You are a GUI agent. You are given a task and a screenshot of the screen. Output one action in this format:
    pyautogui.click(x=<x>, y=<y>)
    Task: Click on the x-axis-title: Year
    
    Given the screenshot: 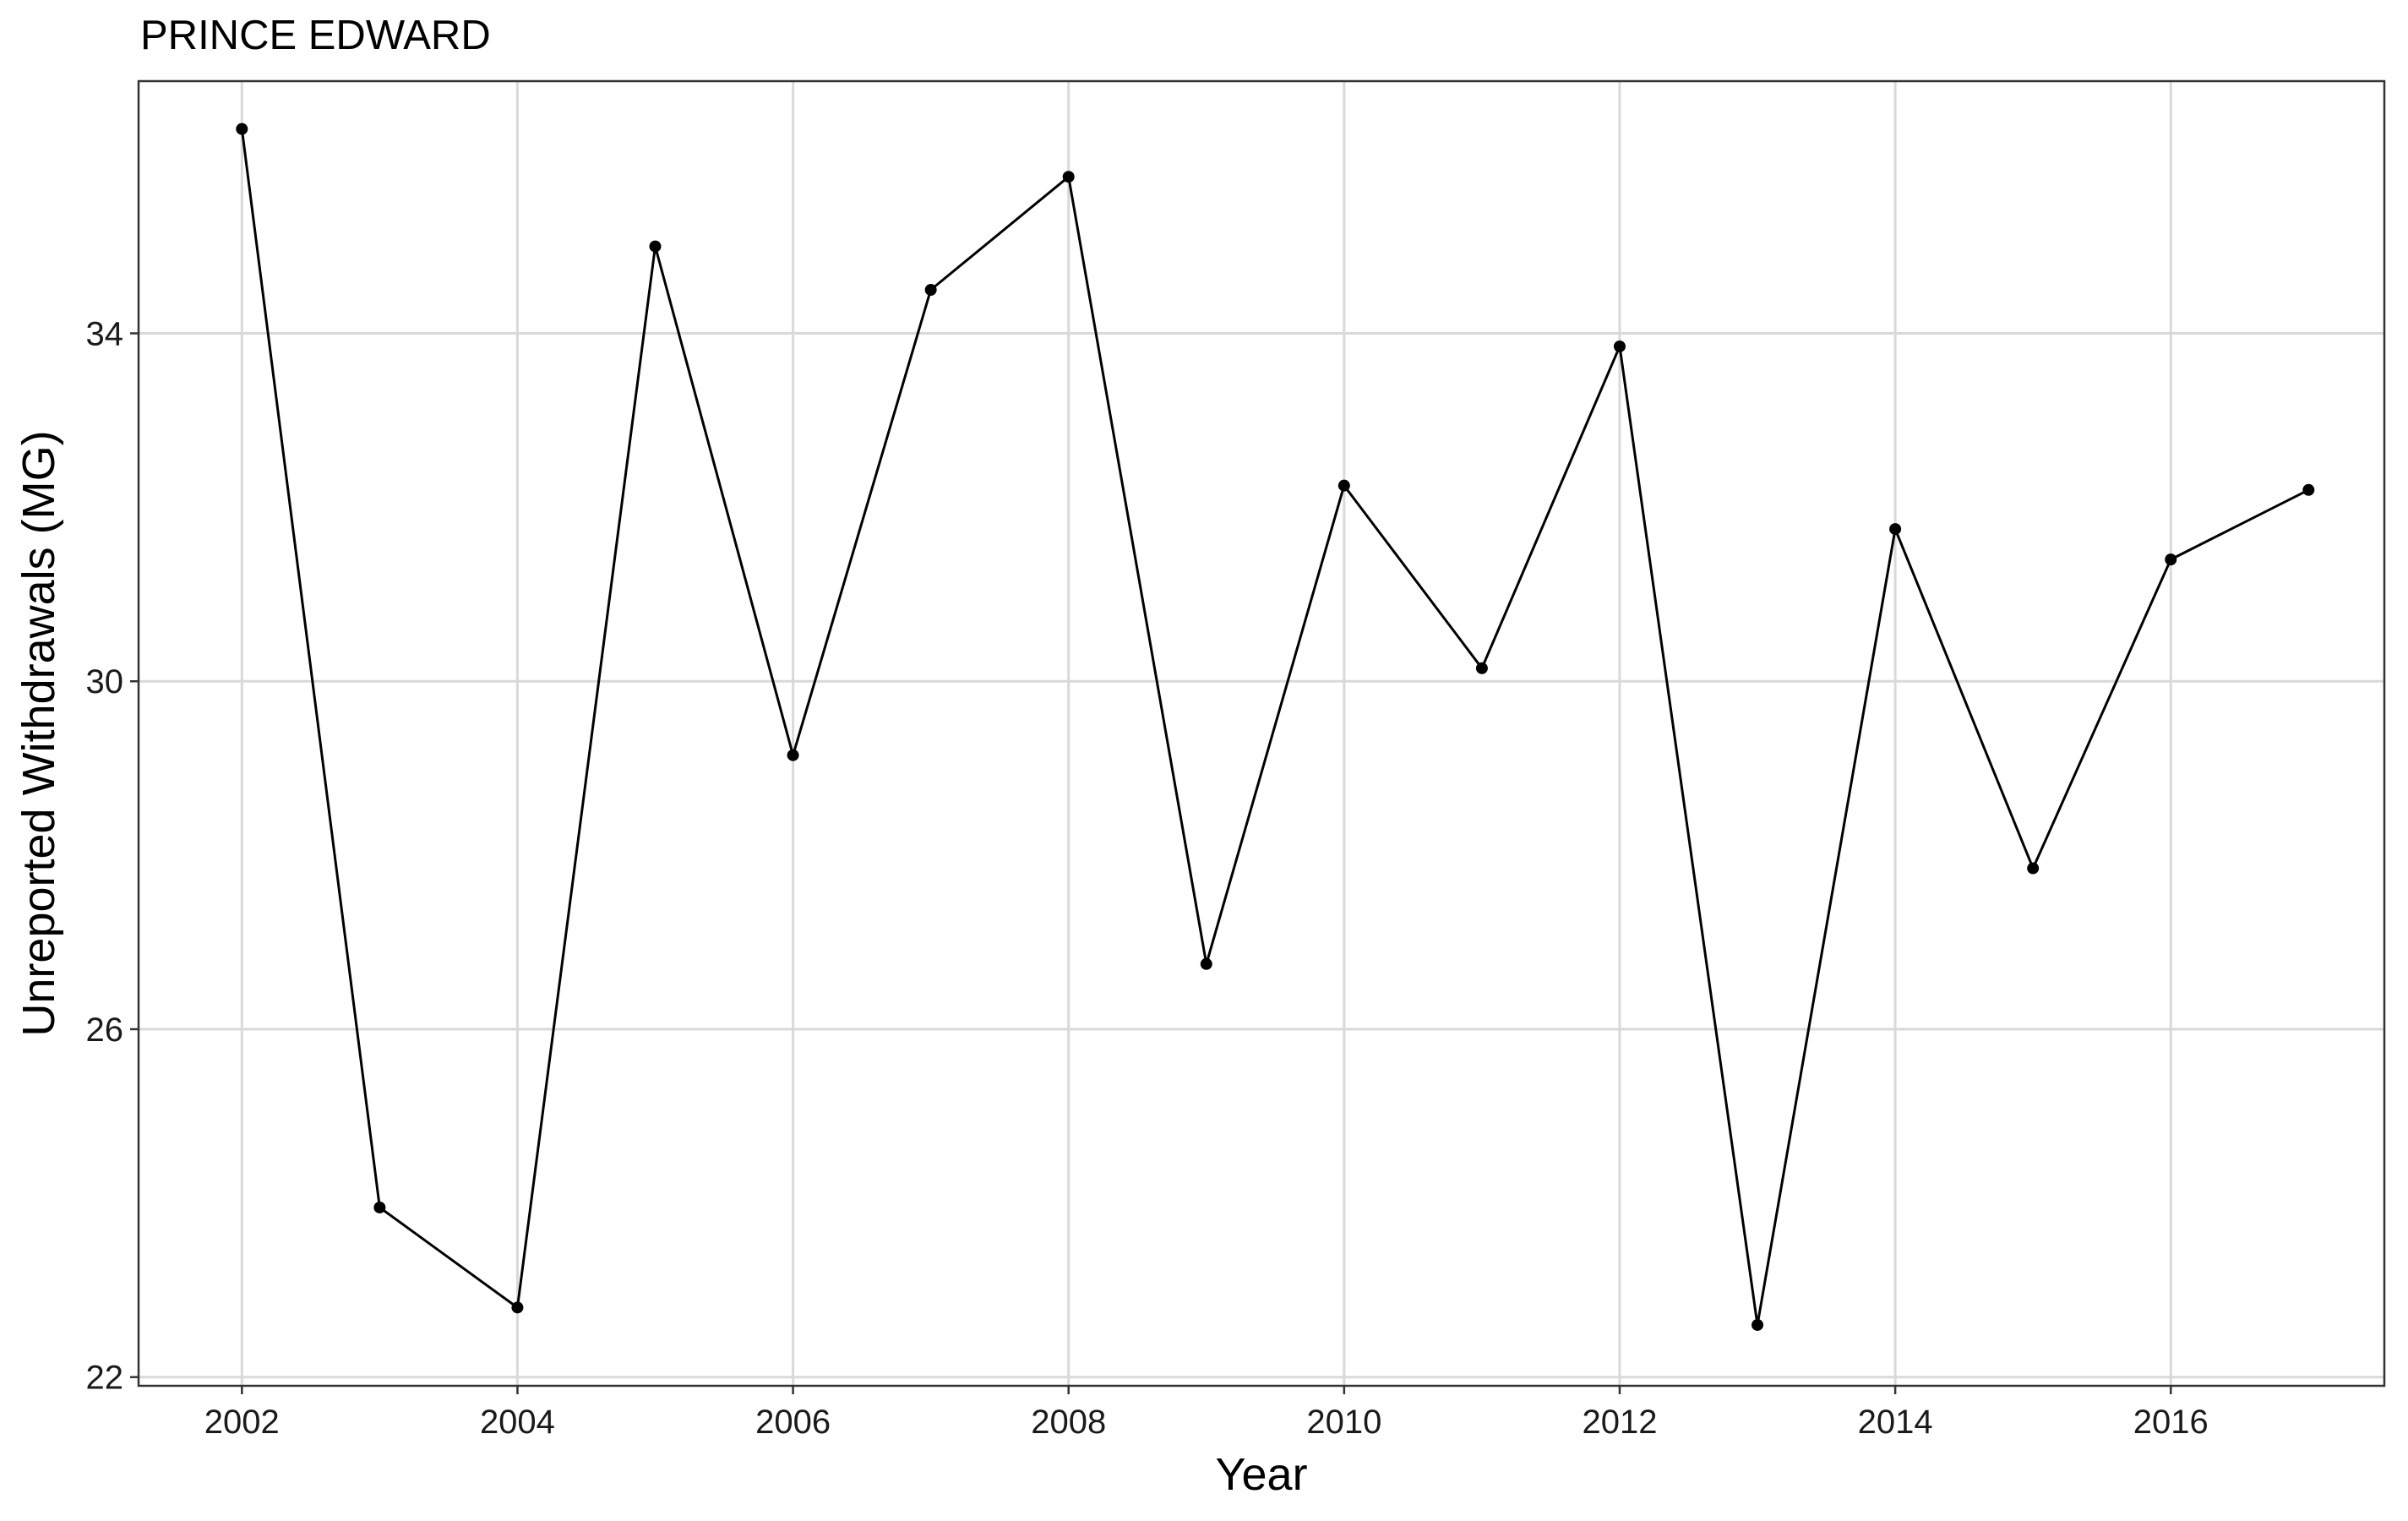 What is the action you would take?
    pyautogui.click(x=1261, y=1474)
    